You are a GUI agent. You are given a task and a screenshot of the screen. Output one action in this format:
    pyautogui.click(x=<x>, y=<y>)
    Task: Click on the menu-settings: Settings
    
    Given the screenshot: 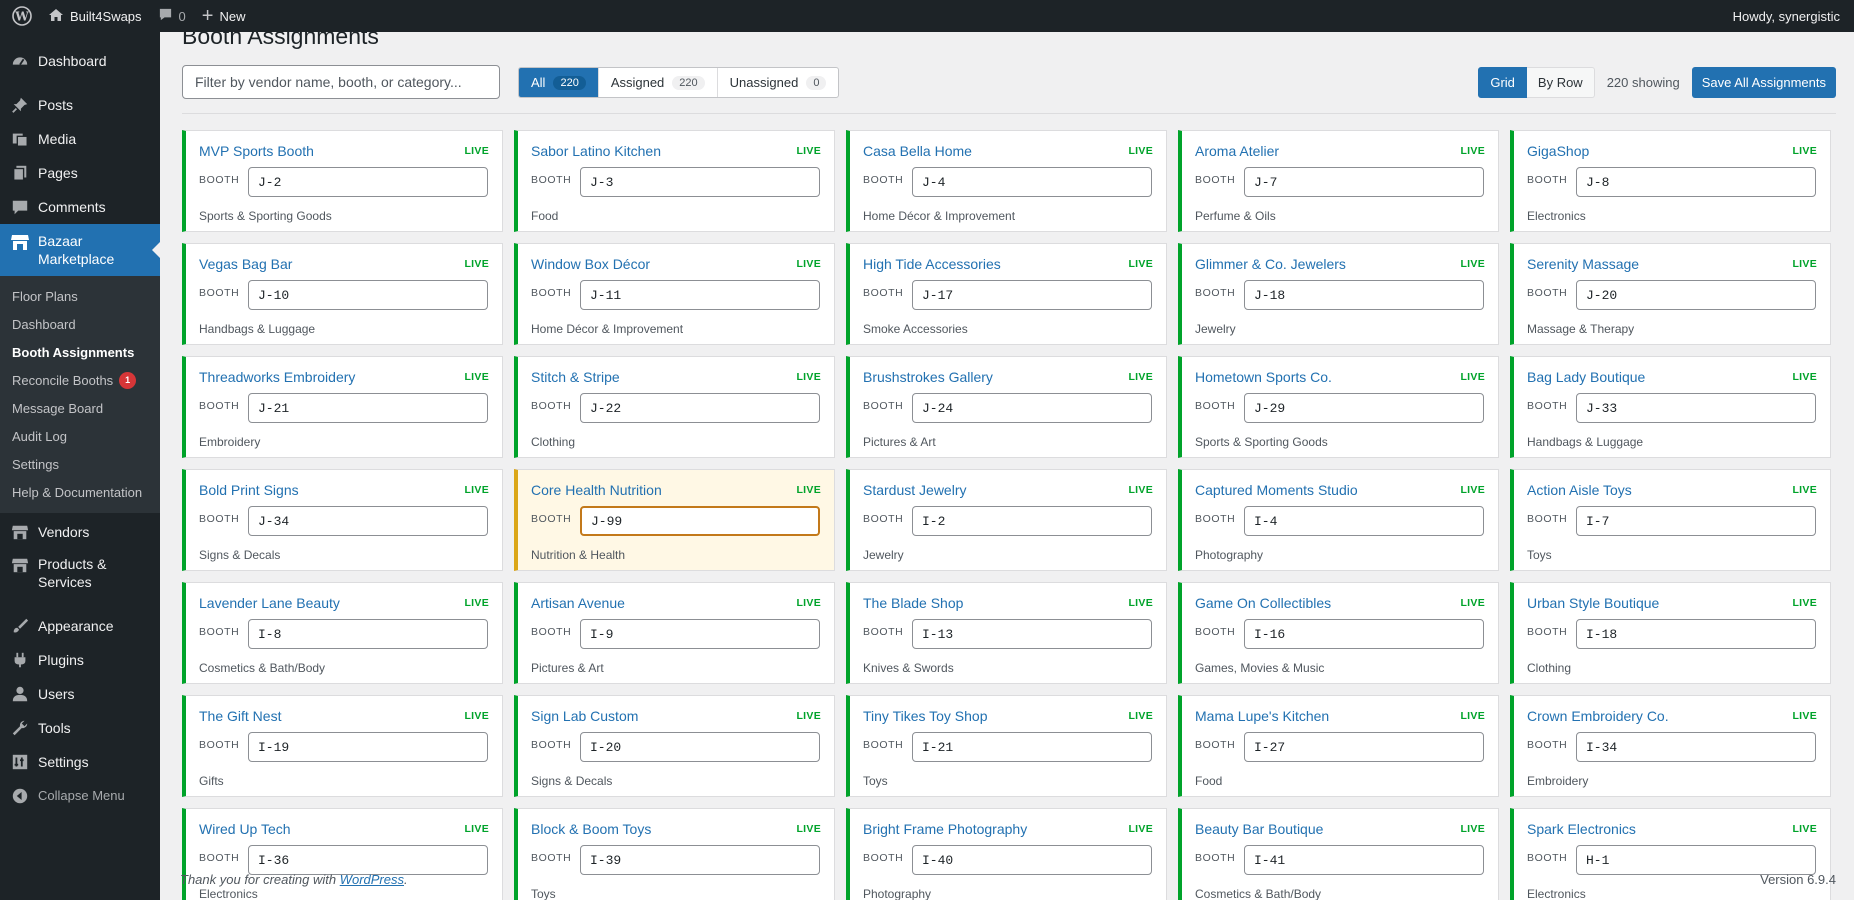 What is the action you would take?
    pyautogui.click(x=80, y=762)
    